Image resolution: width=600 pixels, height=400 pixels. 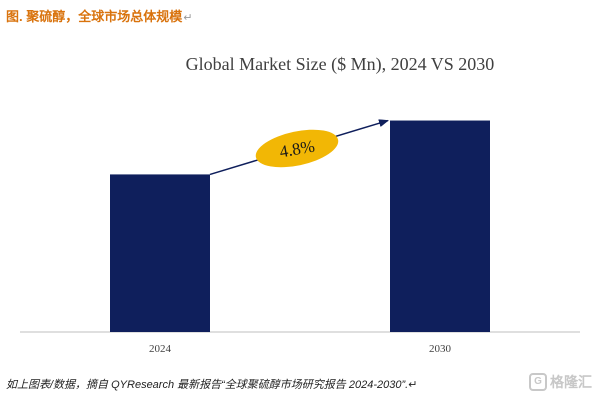 I want to click on watermark-logo: G 格隆汇, so click(x=560, y=382).